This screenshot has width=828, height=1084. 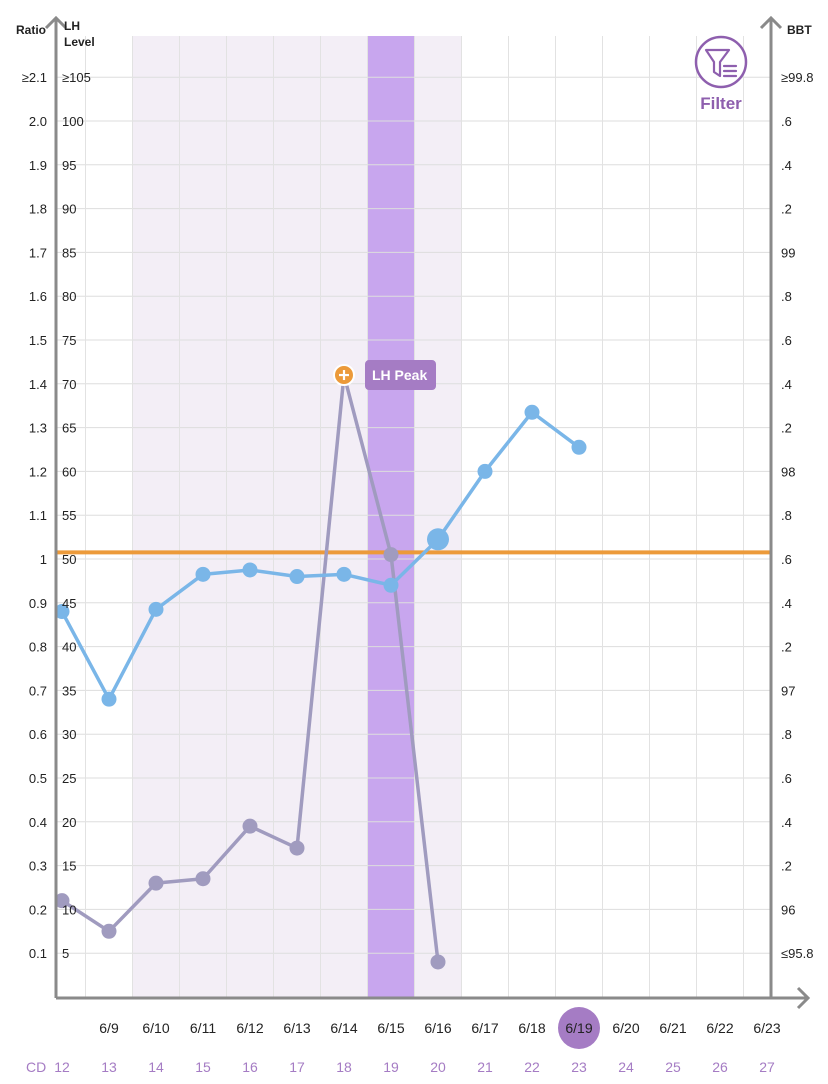 What do you see at coordinates (69, 471) in the screenshot?
I see `lh-tick: 60` at bounding box center [69, 471].